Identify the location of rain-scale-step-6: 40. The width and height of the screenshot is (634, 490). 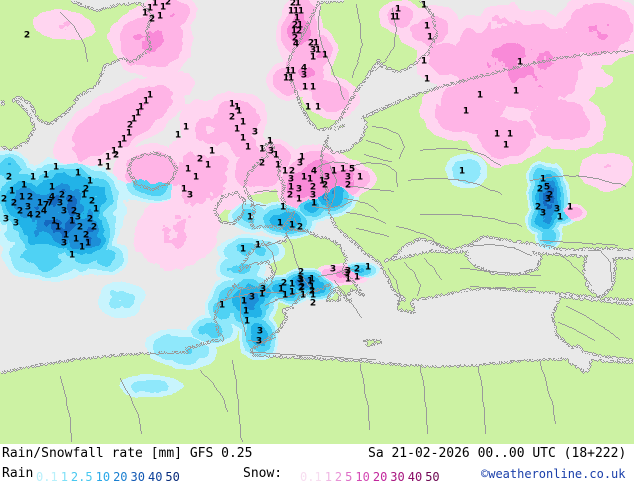
(155, 477).